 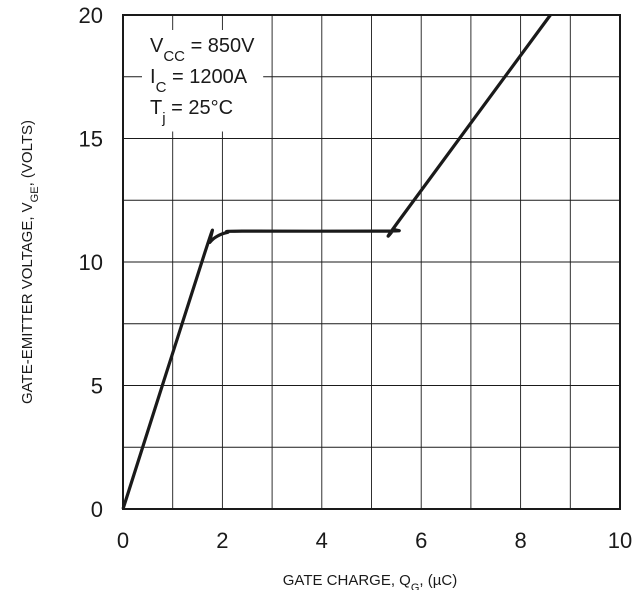 I want to click on condition-subscript: CC, so click(x=174, y=56).